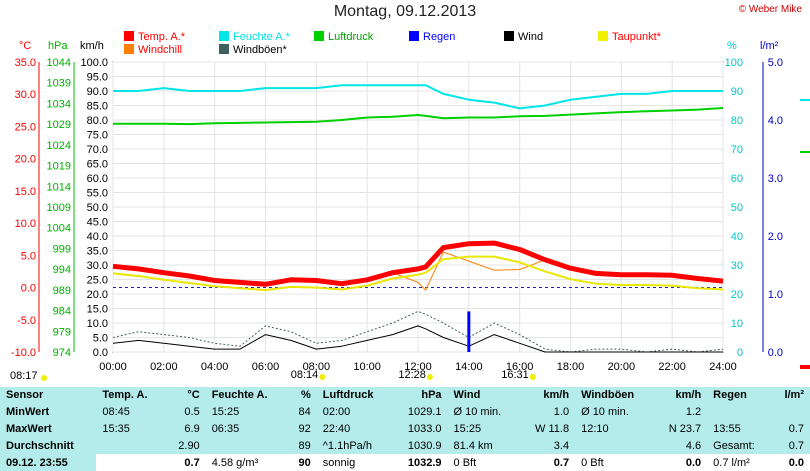  What do you see at coordinates (739, 429) in the screenshot?
I see `cell: 13:55` at bounding box center [739, 429].